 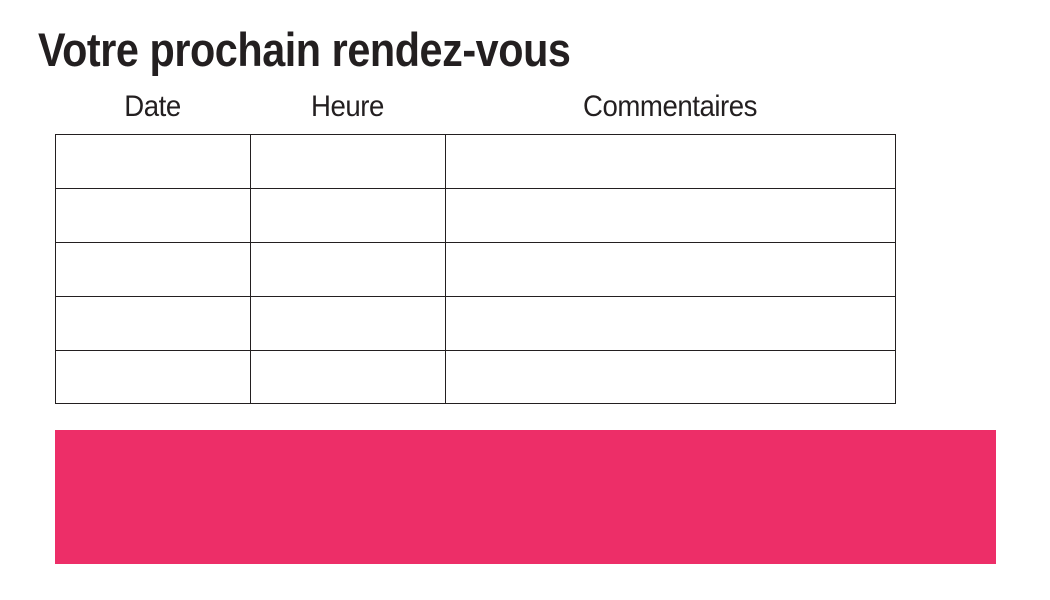 I want to click on table-column-headers: Date Heure Commentaires, so click(x=475, y=107).